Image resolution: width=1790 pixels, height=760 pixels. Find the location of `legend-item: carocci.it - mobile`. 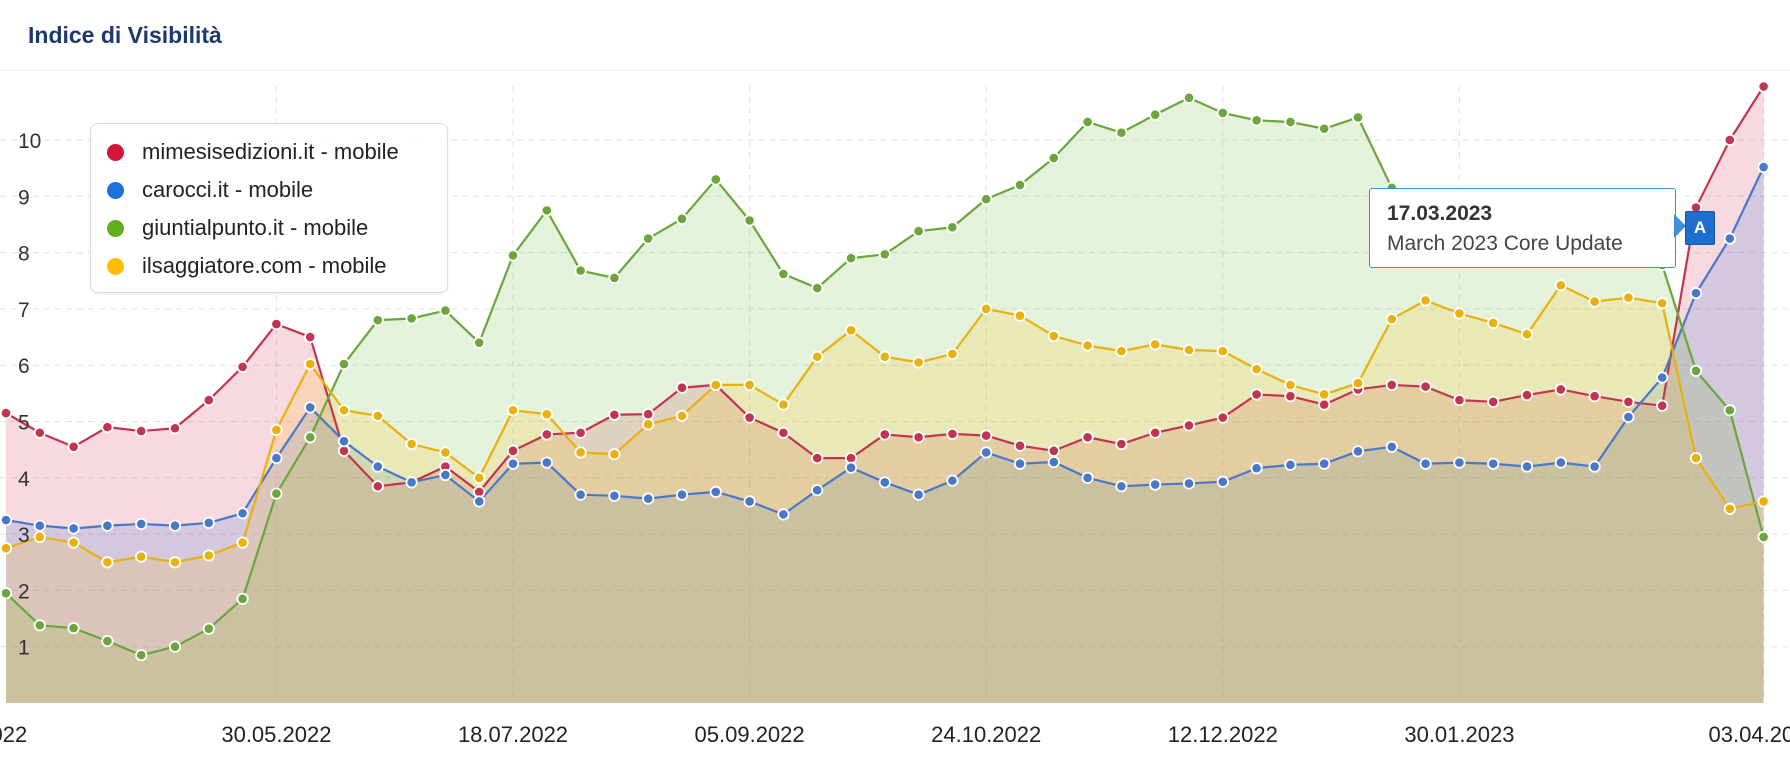

legend-item: carocci.it - mobile is located at coordinates (210, 190).